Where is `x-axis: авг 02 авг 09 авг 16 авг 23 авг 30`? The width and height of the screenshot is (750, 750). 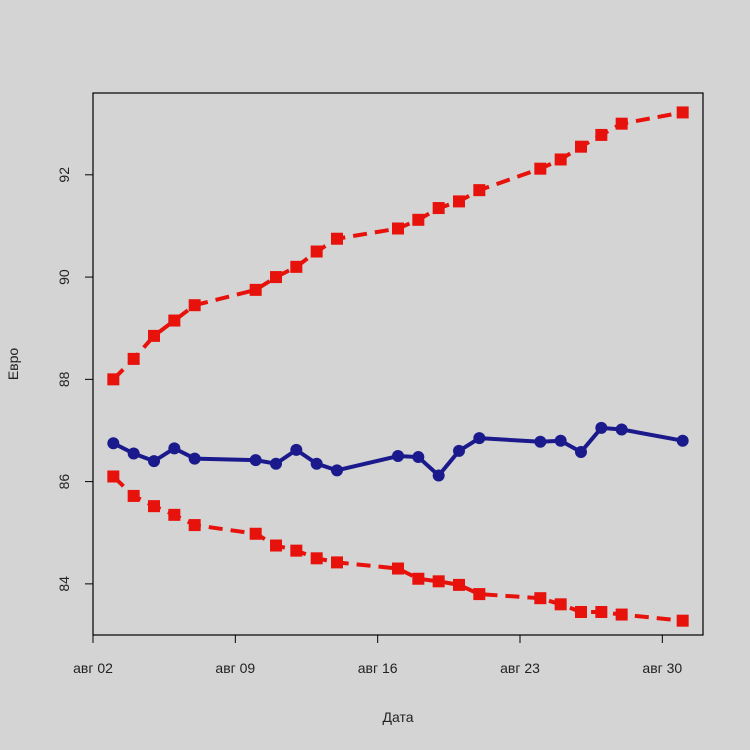
x-axis: авг 02 авг 09 авг 16 авг 23 авг 30 is located at coordinates (377, 655).